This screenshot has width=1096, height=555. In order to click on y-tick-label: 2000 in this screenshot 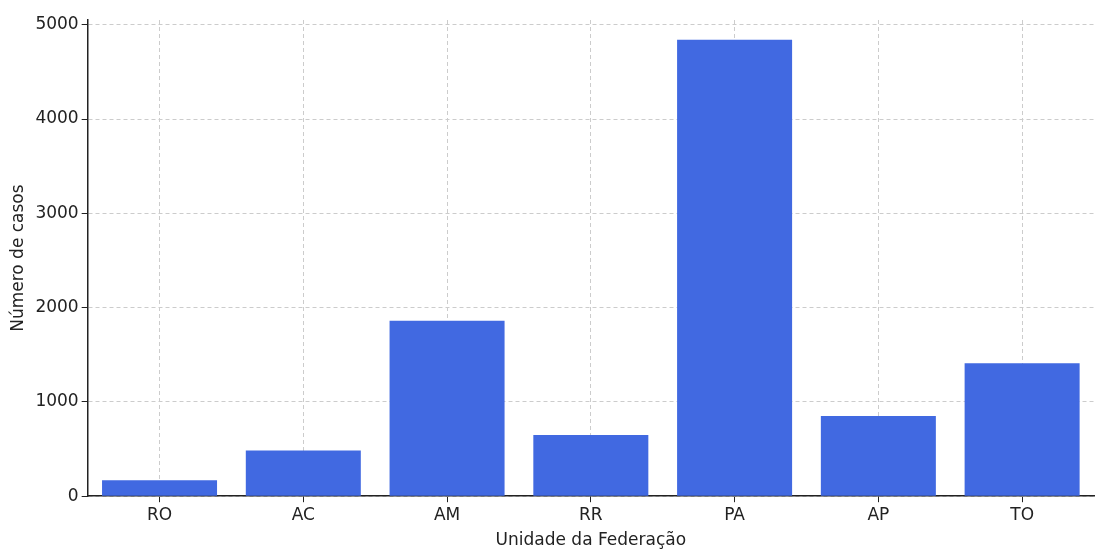, I will do `click(57, 306)`.